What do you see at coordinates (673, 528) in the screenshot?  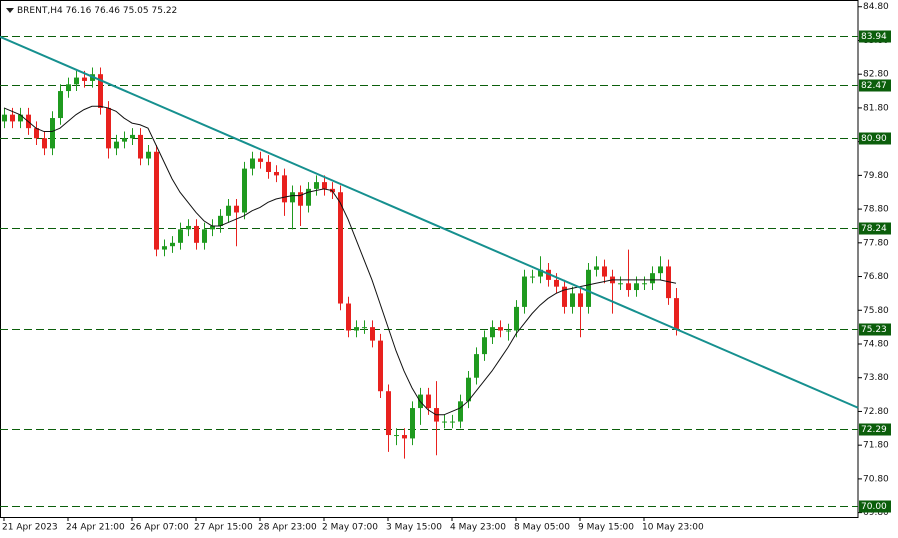 I see `x-tick-label: 10 May 23:00` at bounding box center [673, 528].